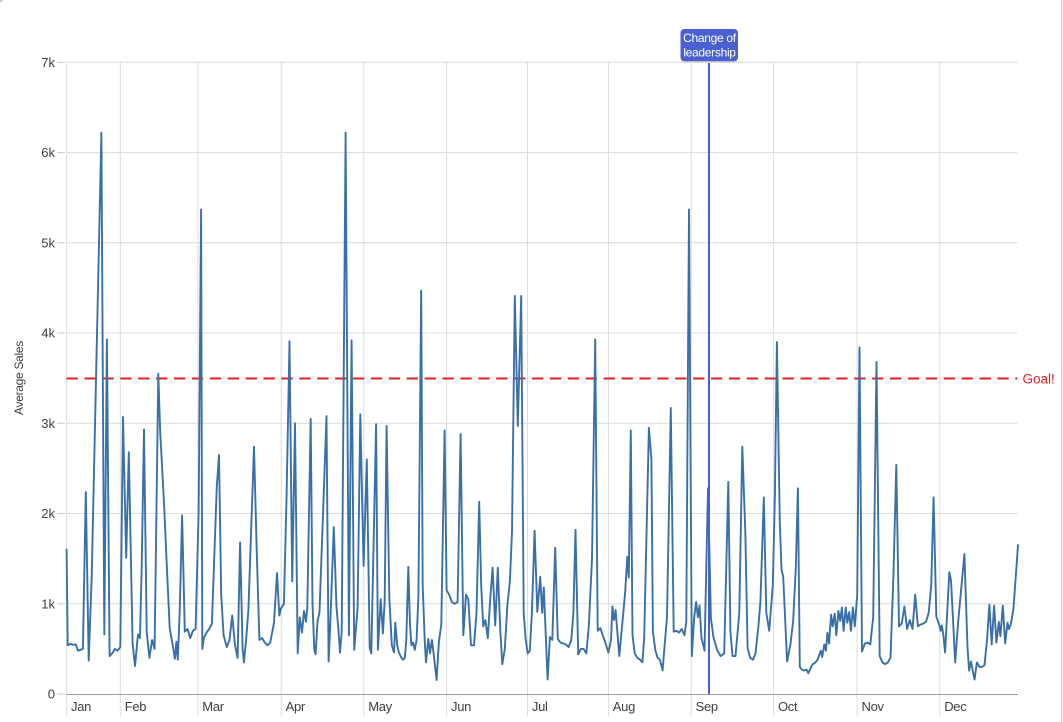 Image resolution: width=1063 pixels, height=722 pixels. Describe the element at coordinates (461, 706) in the screenshot. I see `svg-text: Jun` at that location.